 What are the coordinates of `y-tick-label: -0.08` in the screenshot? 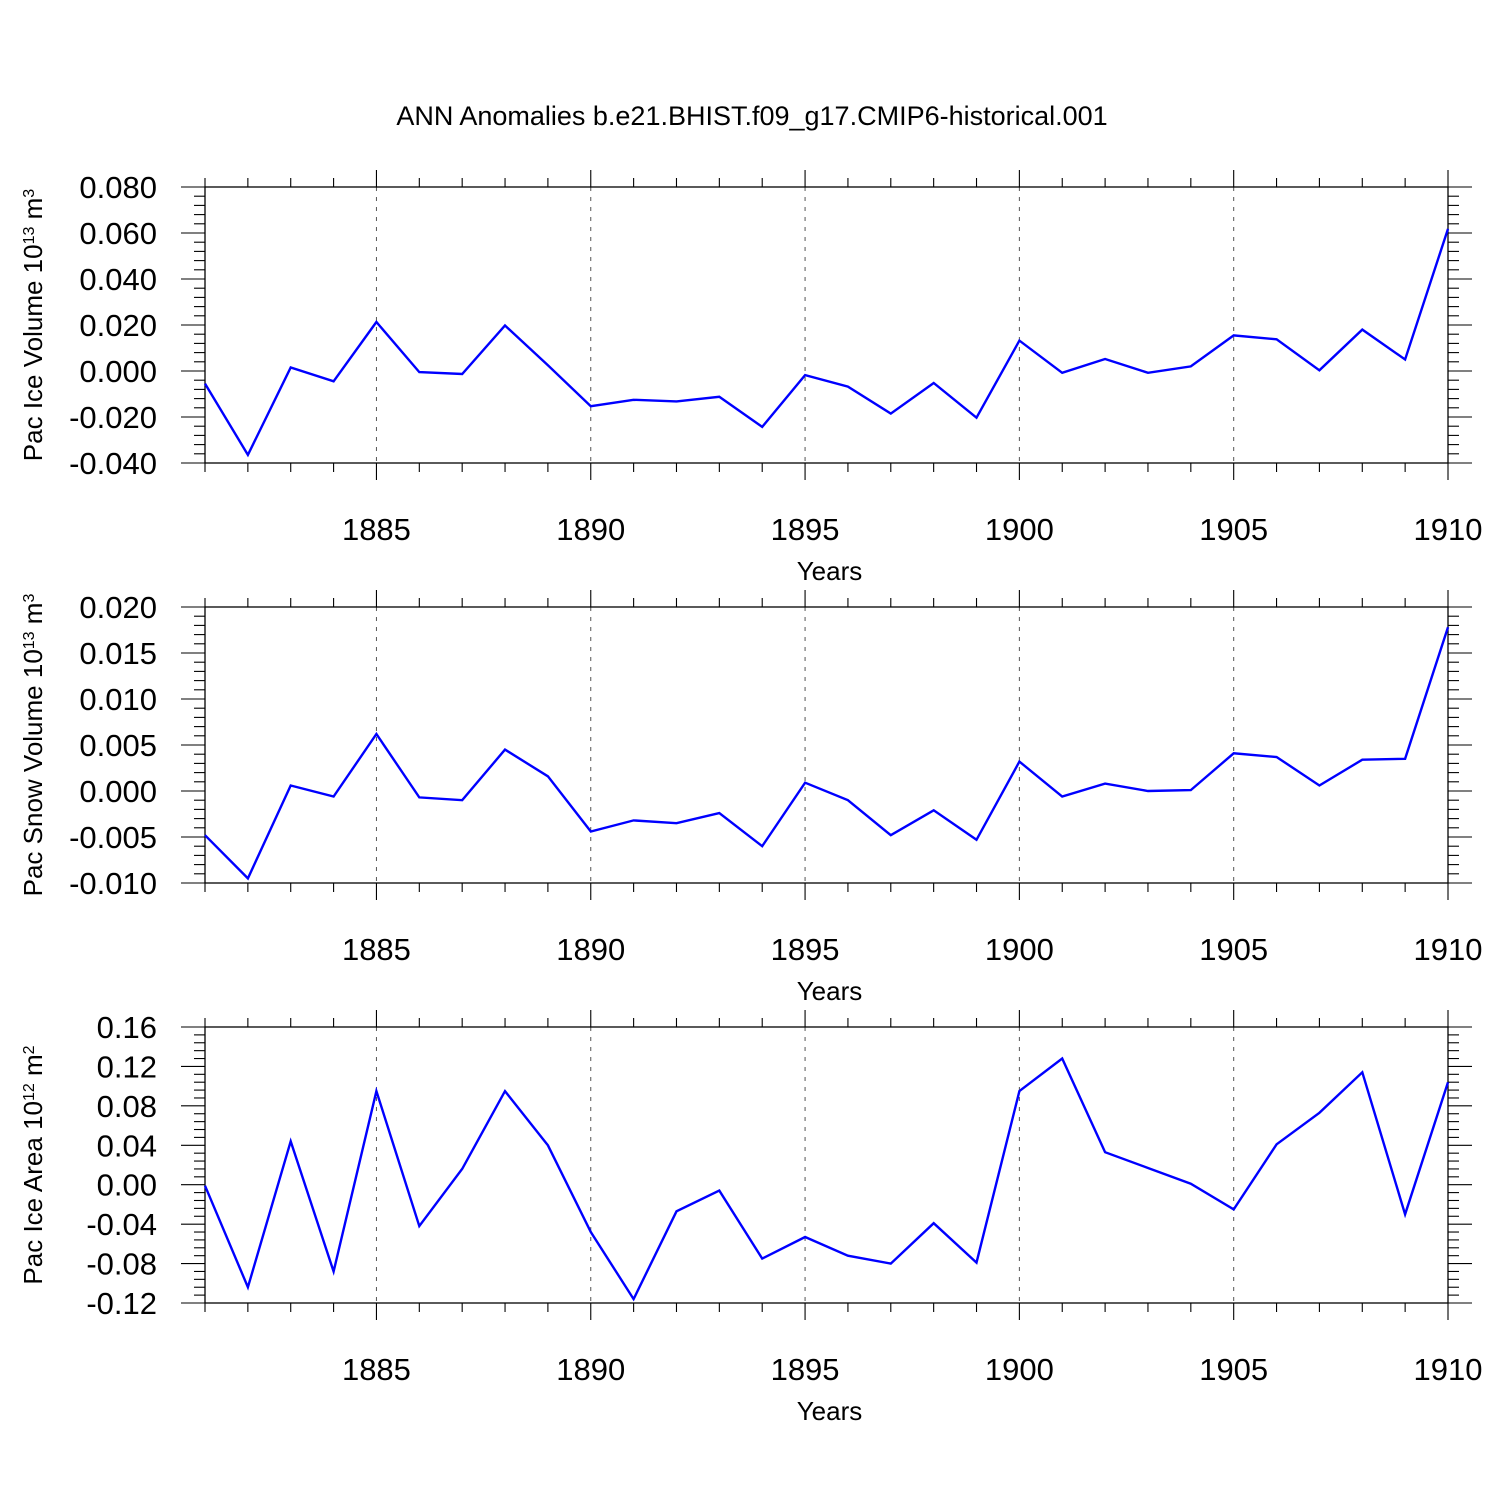 It's located at (121, 1264).